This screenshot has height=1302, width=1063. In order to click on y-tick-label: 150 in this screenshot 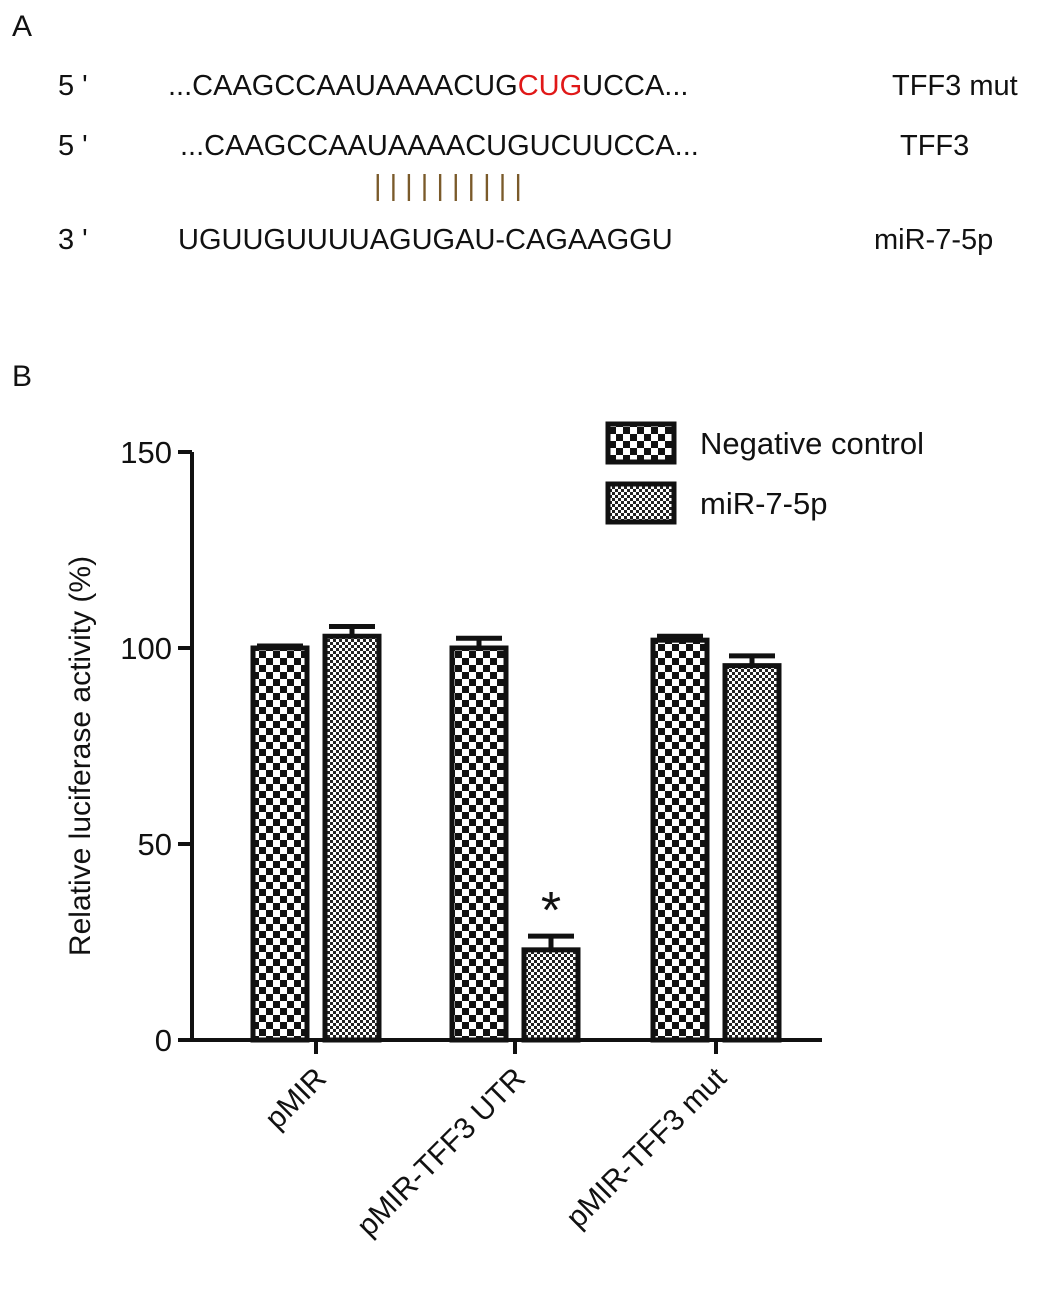, I will do `click(146, 452)`.